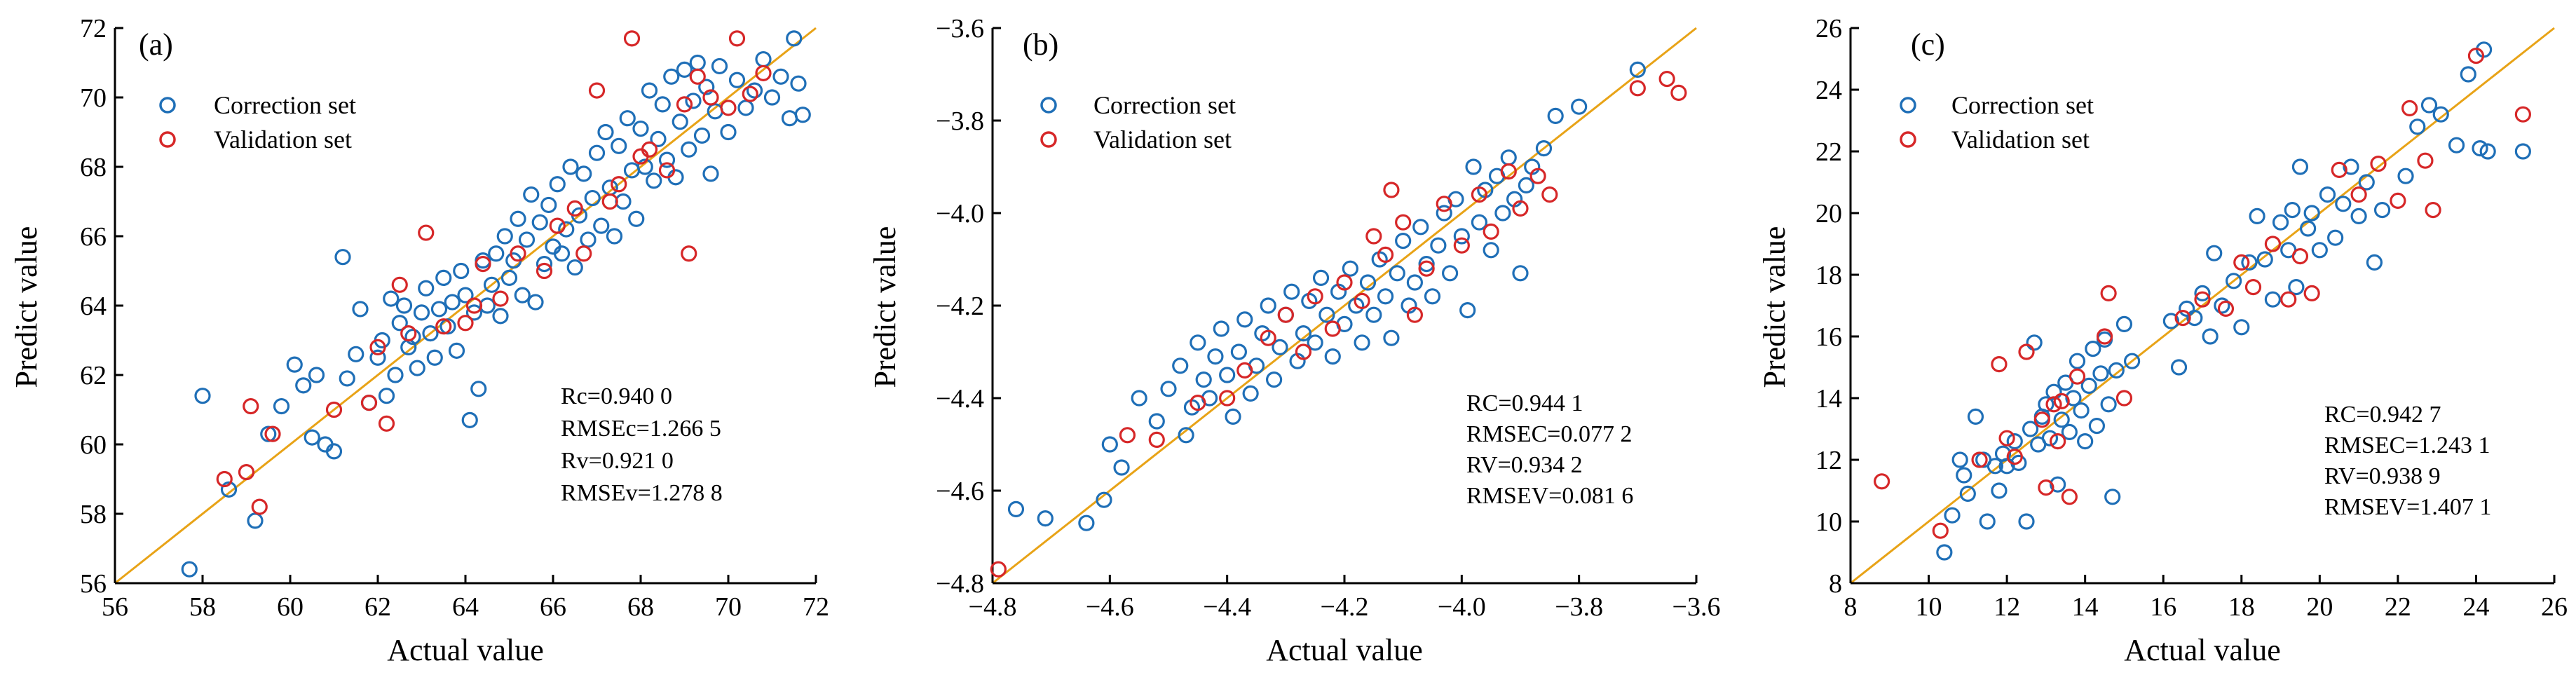  I want to click on y-tick-label: 16, so click(1828, 337).